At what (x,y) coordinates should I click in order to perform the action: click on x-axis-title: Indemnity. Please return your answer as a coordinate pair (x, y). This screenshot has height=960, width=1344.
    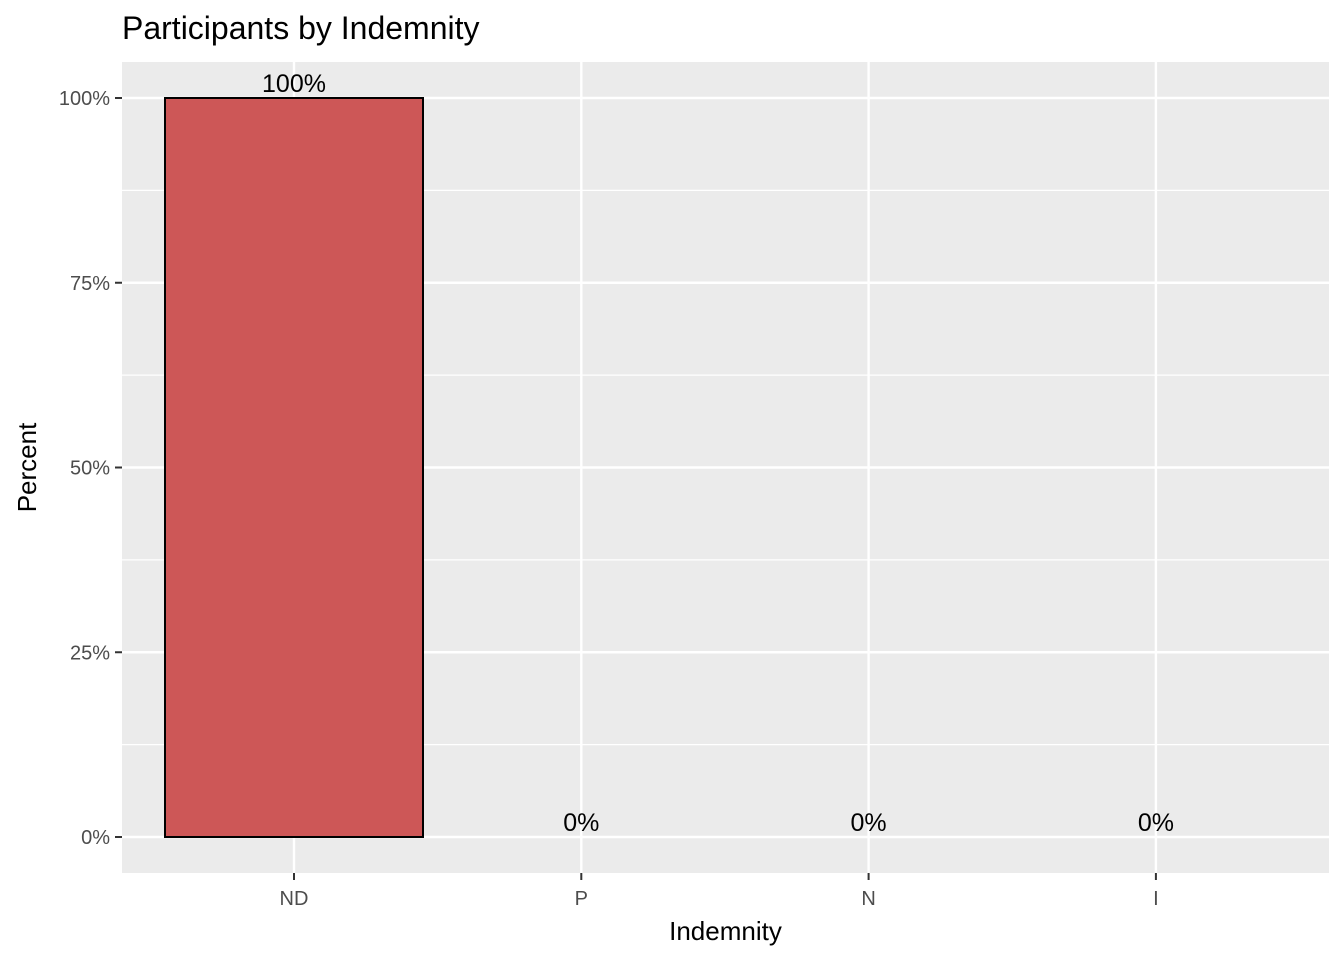
    Looking at the image, I should click on (725, 931).